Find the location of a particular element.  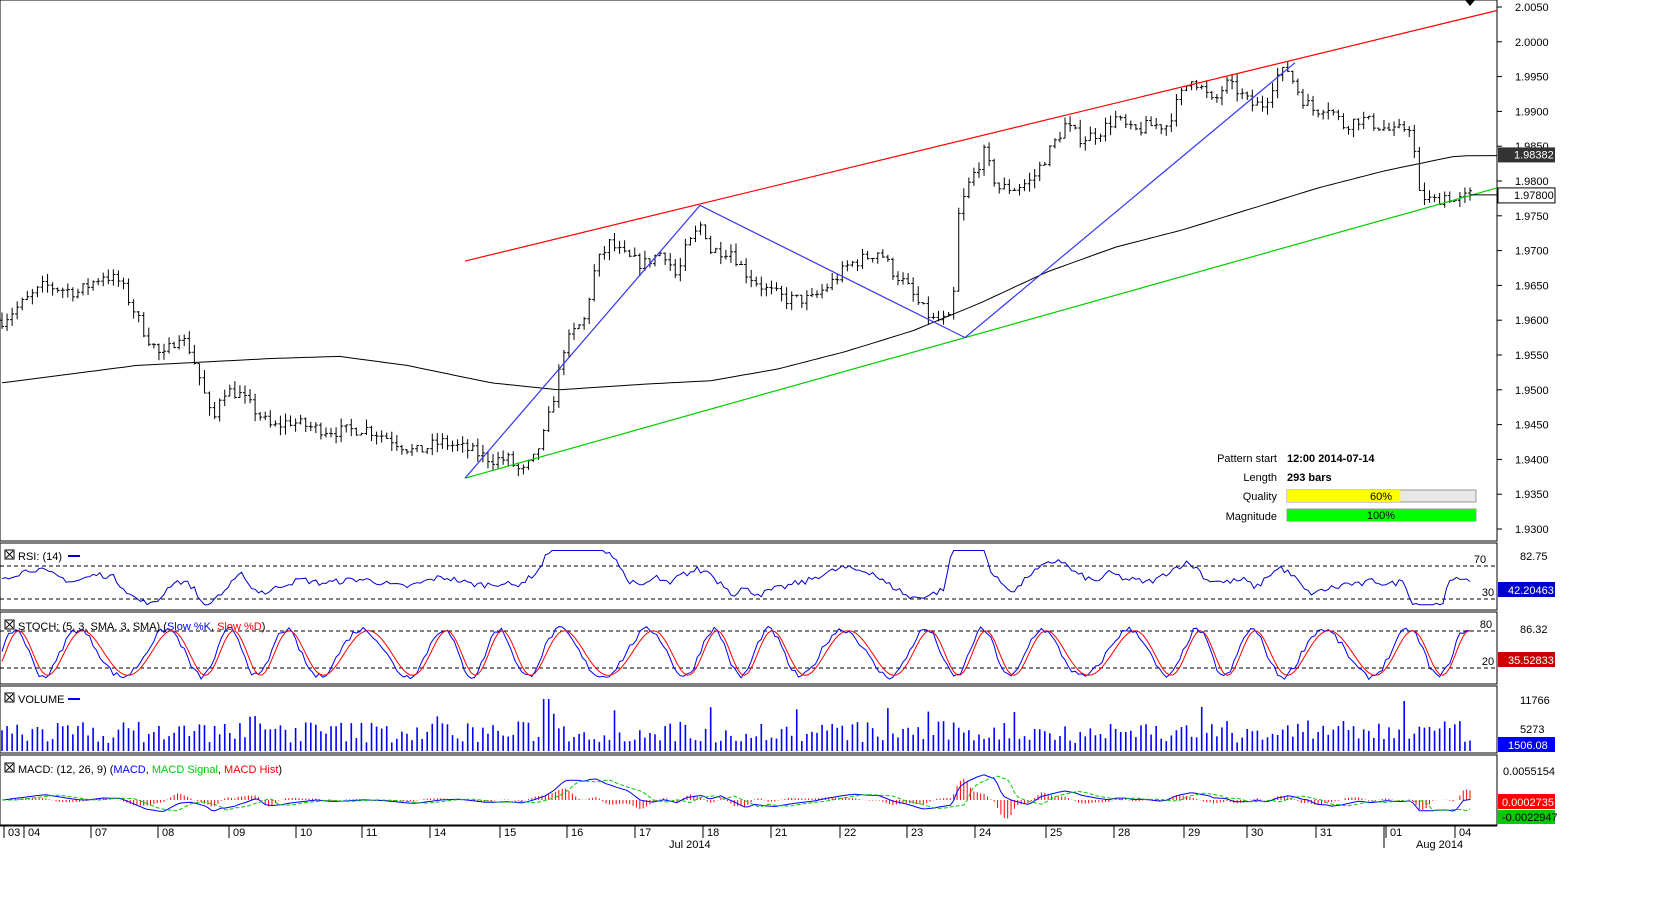

time-day-label: 23 is located at coordinates (917, 833).